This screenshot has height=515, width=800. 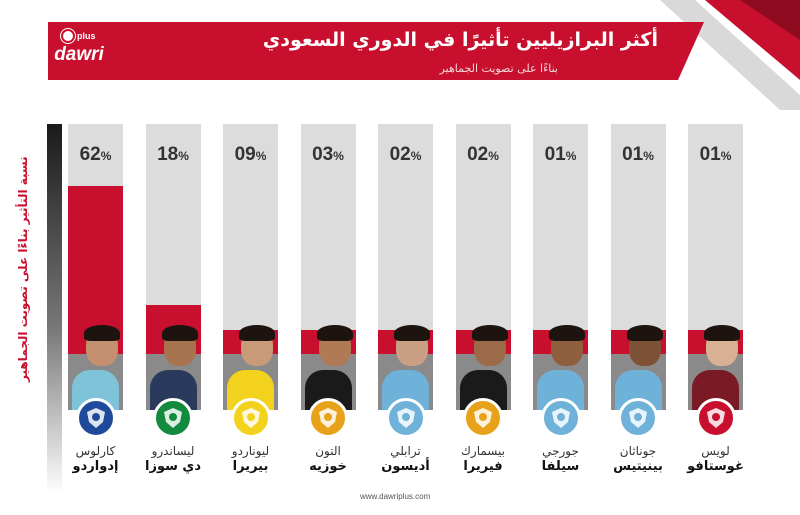 What do you see at coordinates (90, 154) in the screenshot?
I see `data-label-value: 62` at bounding box center [90, 154].